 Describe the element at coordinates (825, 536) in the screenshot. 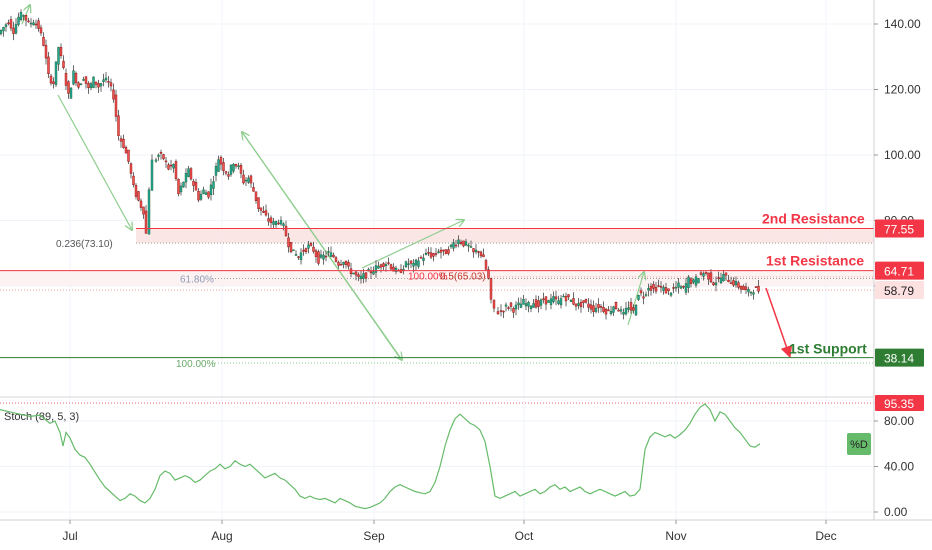

I see `time-tick-label-5: Dec` at that location.